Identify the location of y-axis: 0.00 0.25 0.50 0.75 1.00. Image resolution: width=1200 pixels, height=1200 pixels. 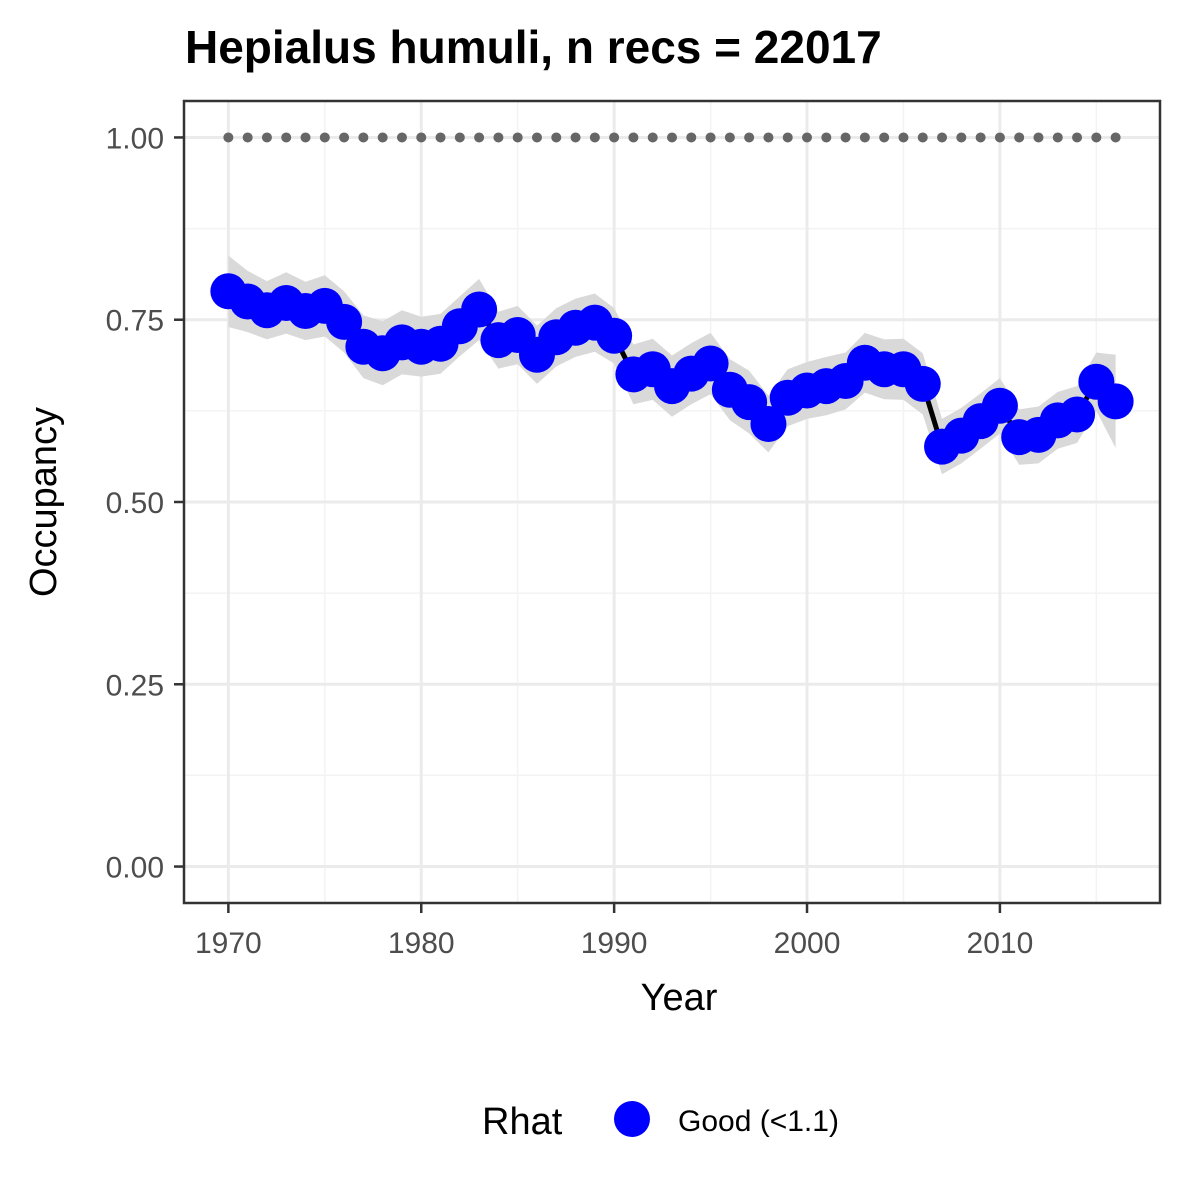
(145, 503).